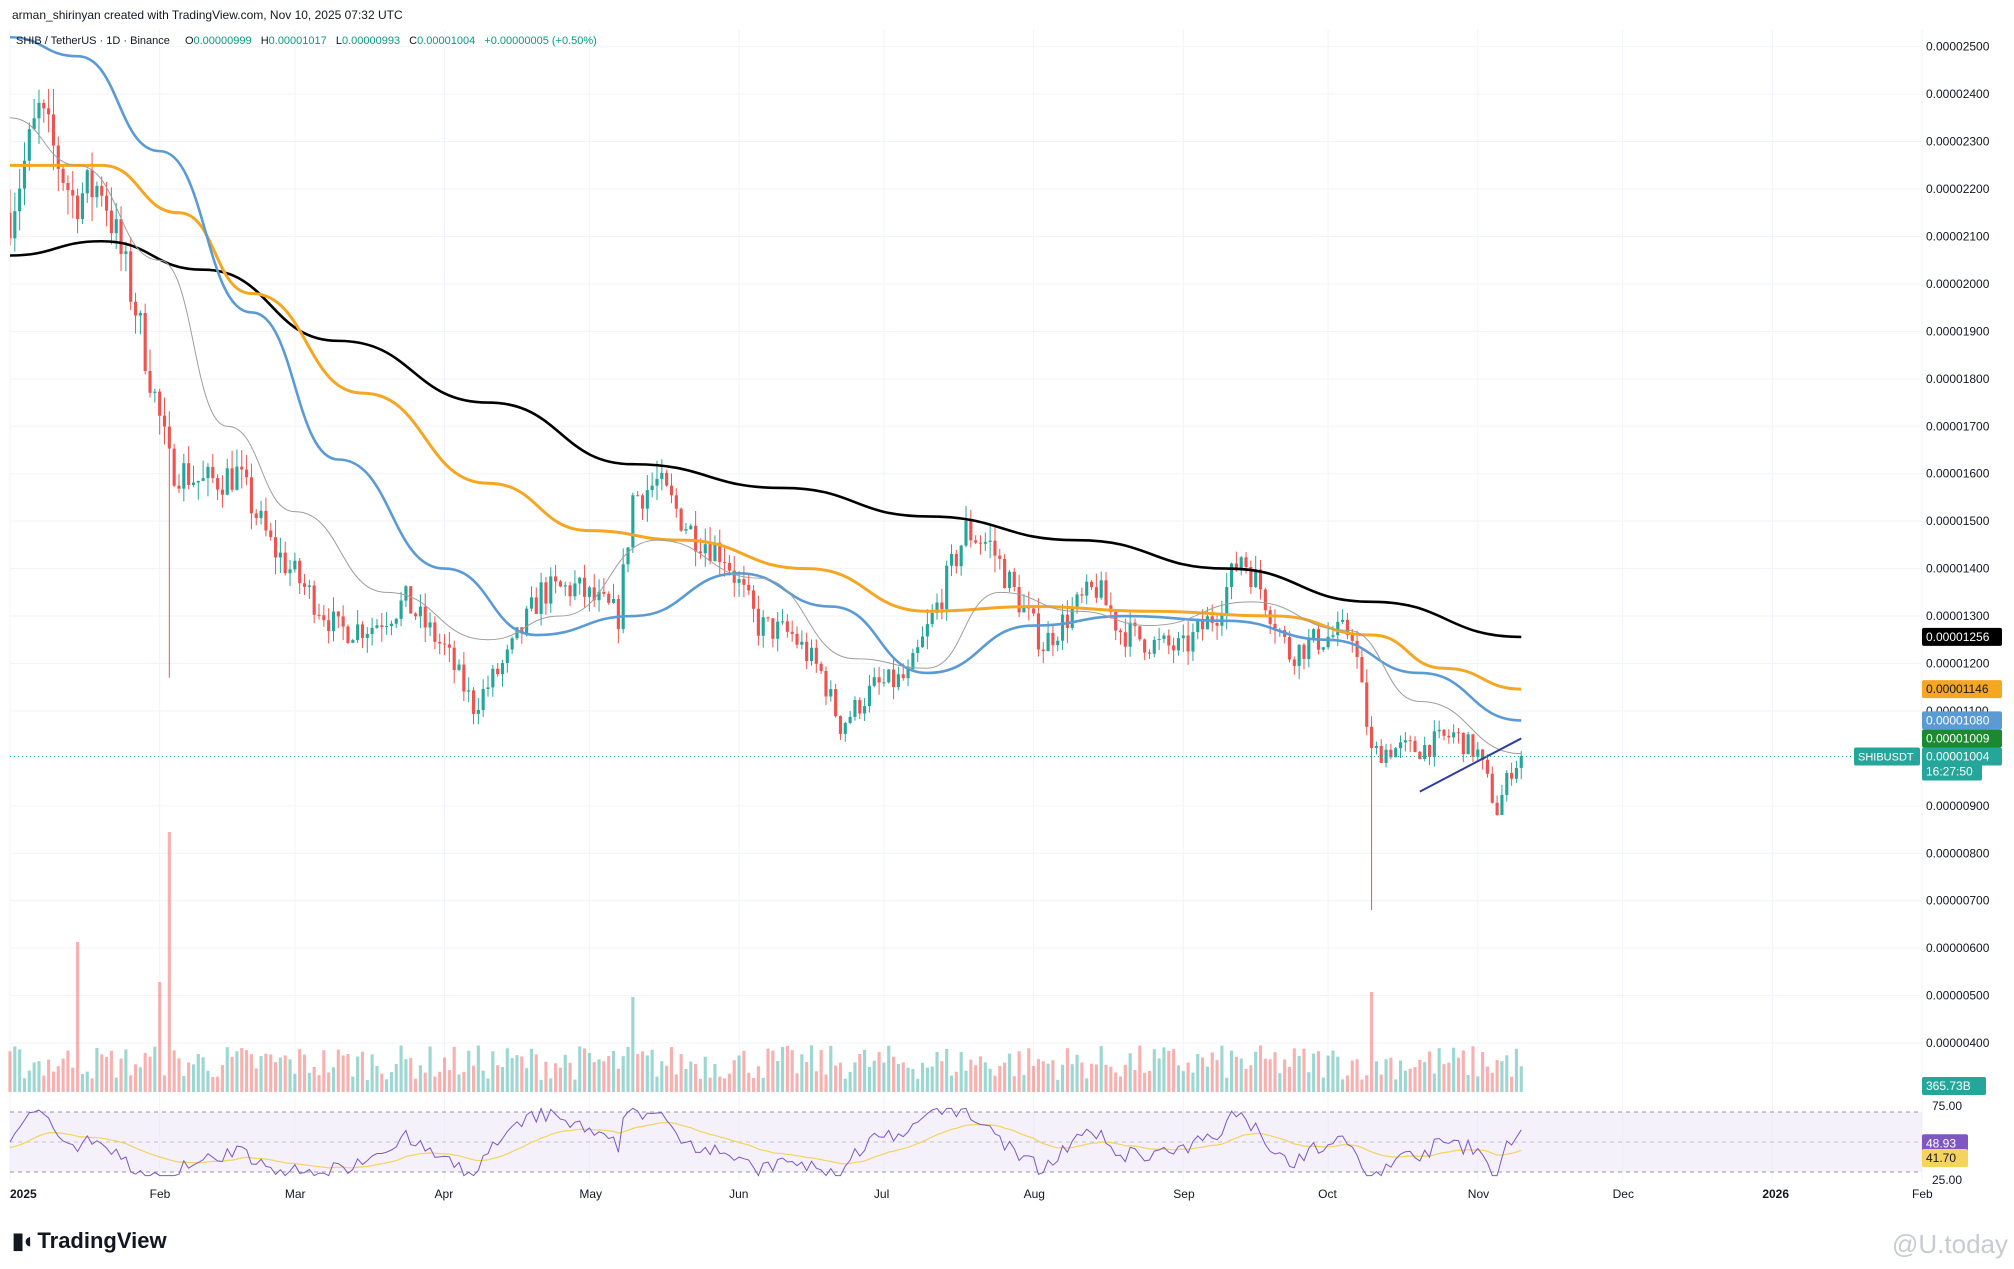 The height and width of the screenshot is (1269, 2014). I want to click on symbol-tag: SHIBUSDT, so click(1887, 756).